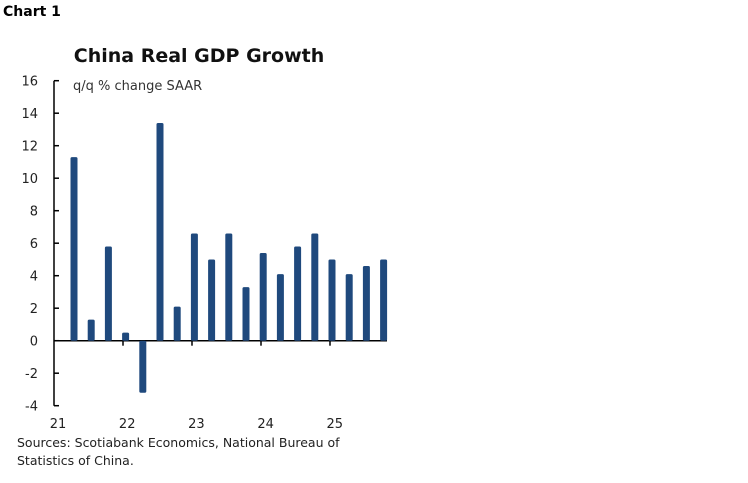 This screenshot has height=483, width=748. I want to click on y-tick-label: 14, so click(29, 114).